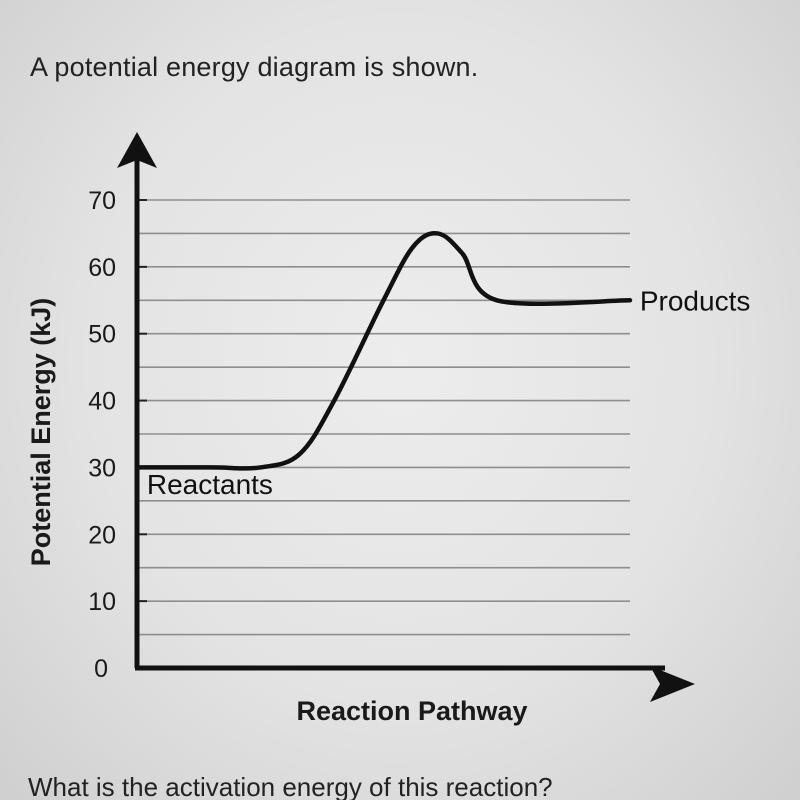  I want to click on annotation-reactants: Reactants, so click(210, 484).